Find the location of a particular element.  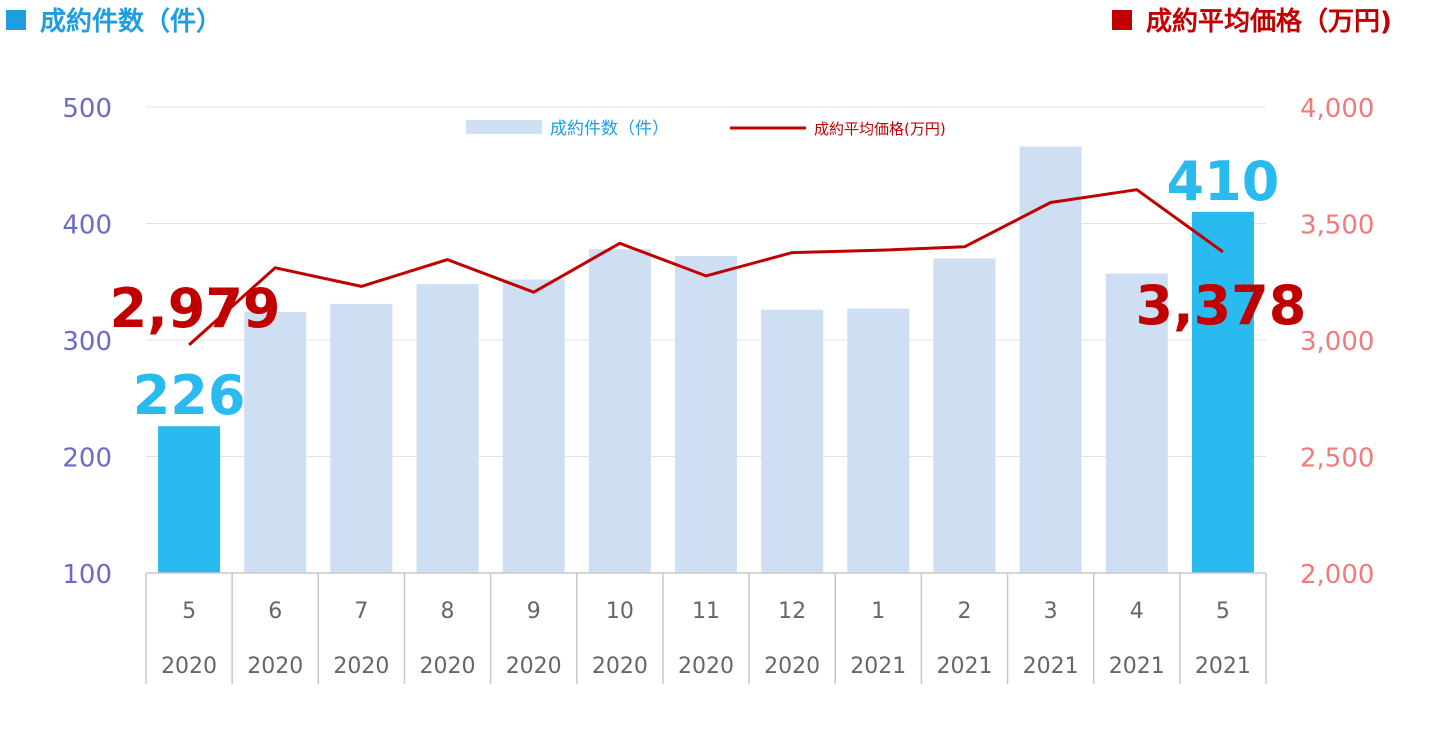

data-label: 226 is located at coordinates (189, 395).